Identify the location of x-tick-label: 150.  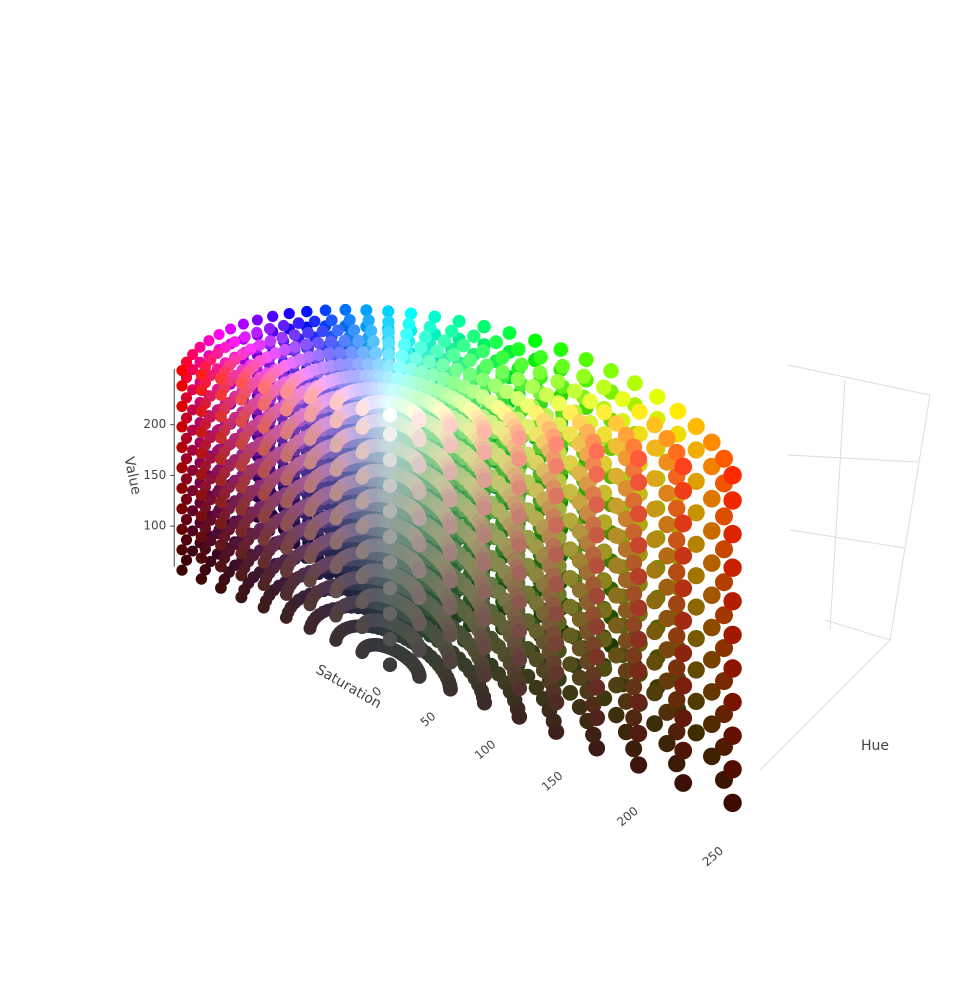
(552, 781).